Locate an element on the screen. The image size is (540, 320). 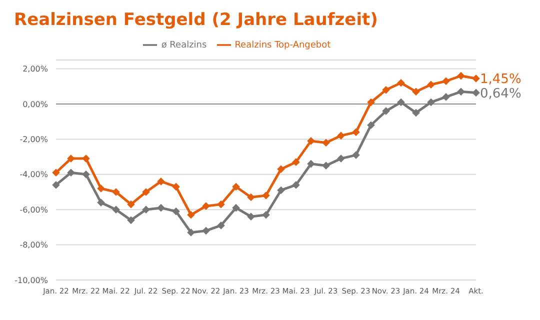
y-tick-label: -8,00% is located at coordinates (34, 245).